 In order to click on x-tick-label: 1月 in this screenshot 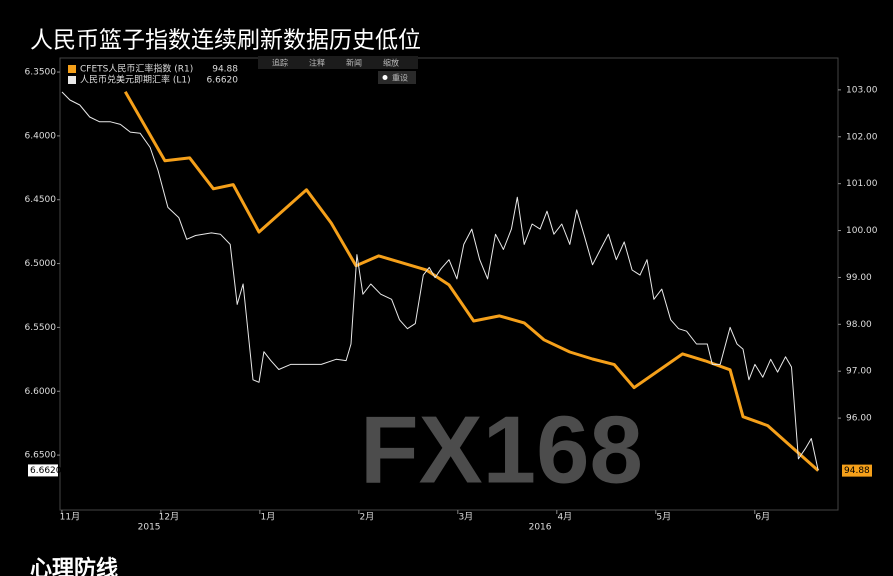, I will do `click(267, 517)`.